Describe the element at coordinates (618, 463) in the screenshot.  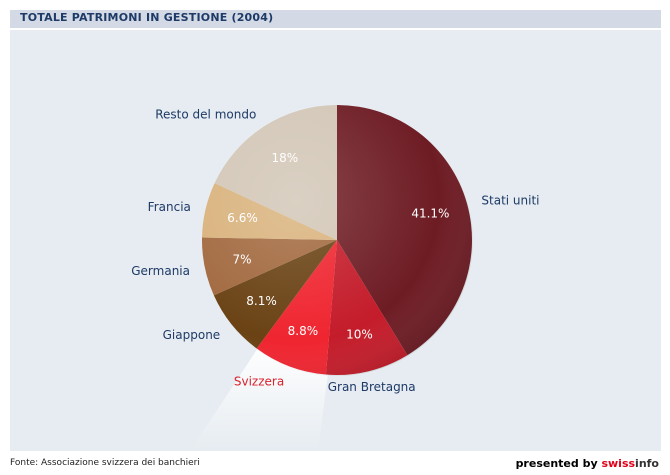
I see `brand-swiss: swiss` at that location.